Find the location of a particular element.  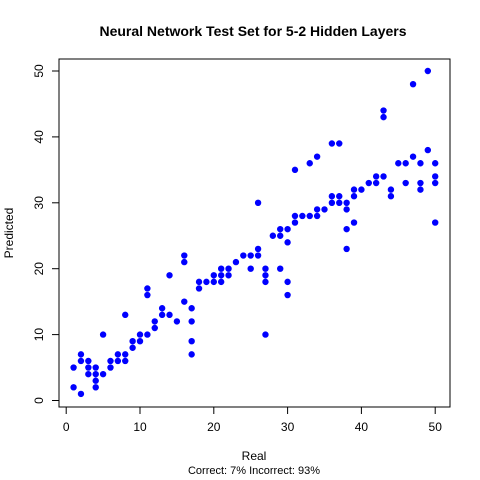

y-tick-label: 10 is located at coordinates (39, 335).